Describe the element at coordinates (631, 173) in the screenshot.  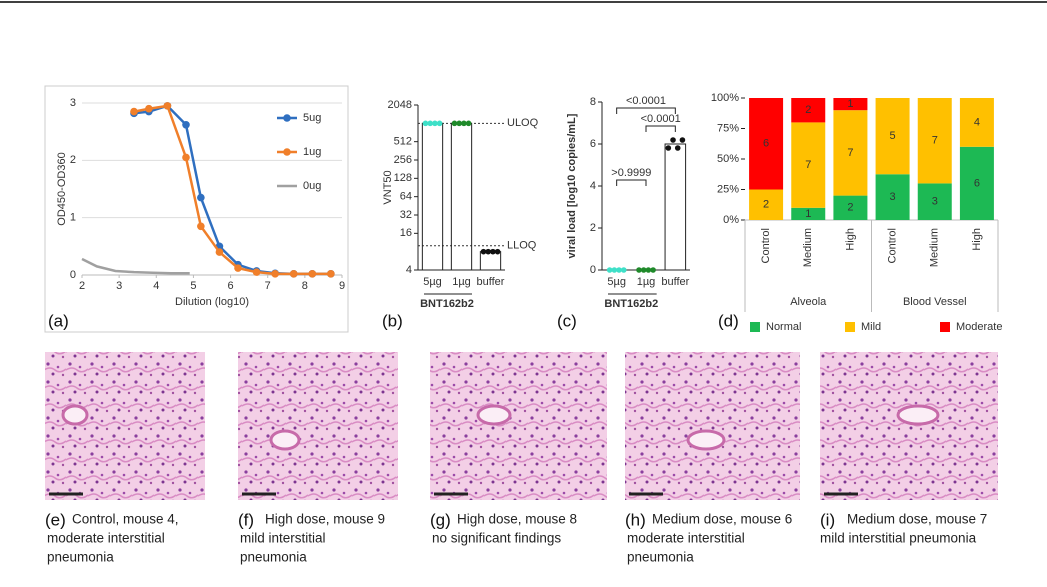
I see `p-value: >0.9999` at that location.